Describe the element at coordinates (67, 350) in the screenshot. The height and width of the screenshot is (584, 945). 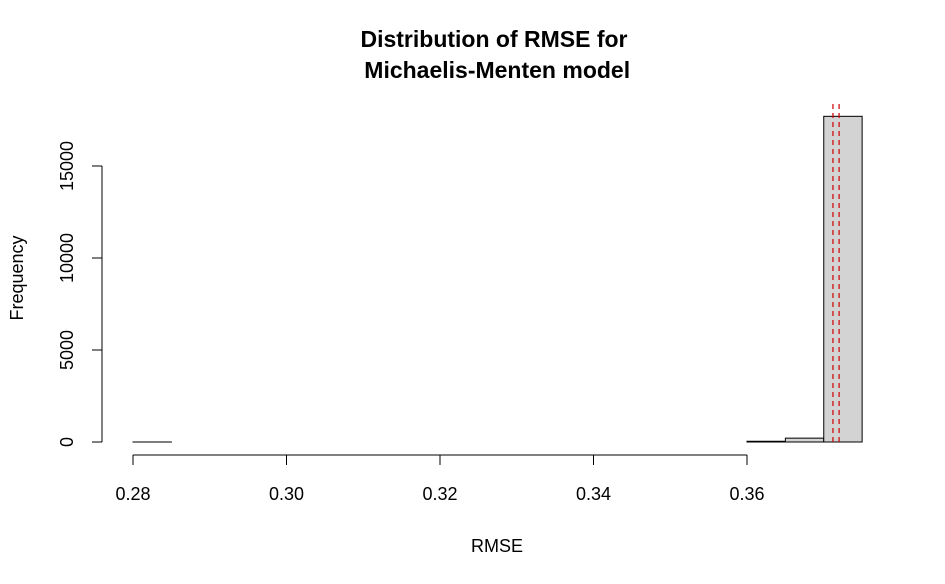
I see `y-tick-label-1: 5000` at that location.